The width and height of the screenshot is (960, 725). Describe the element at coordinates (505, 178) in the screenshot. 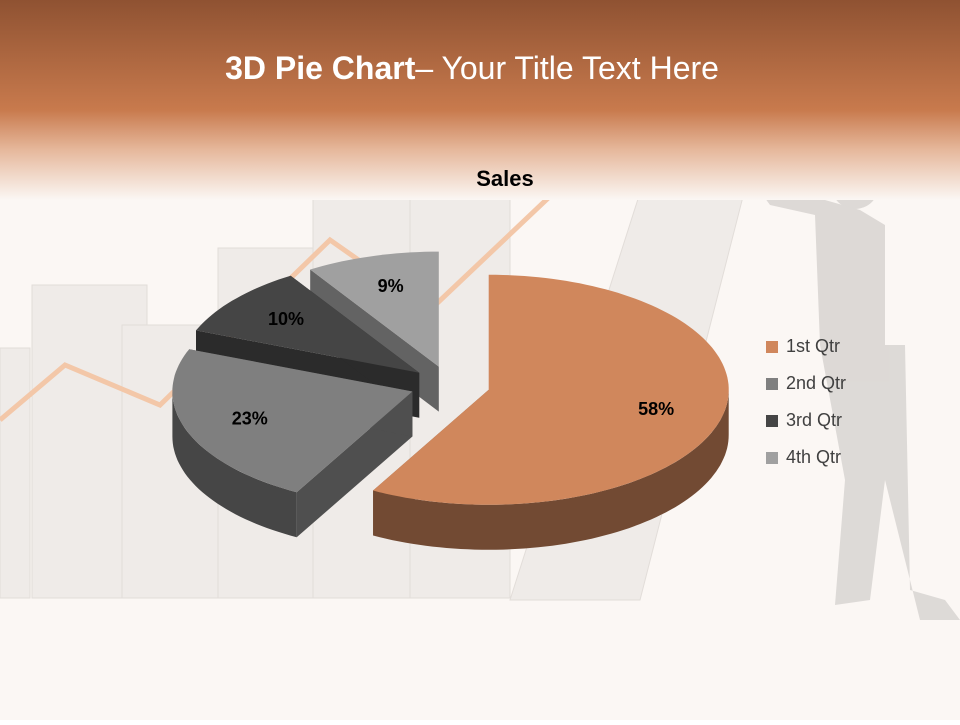

I see `chart-title: Sales` at that location.